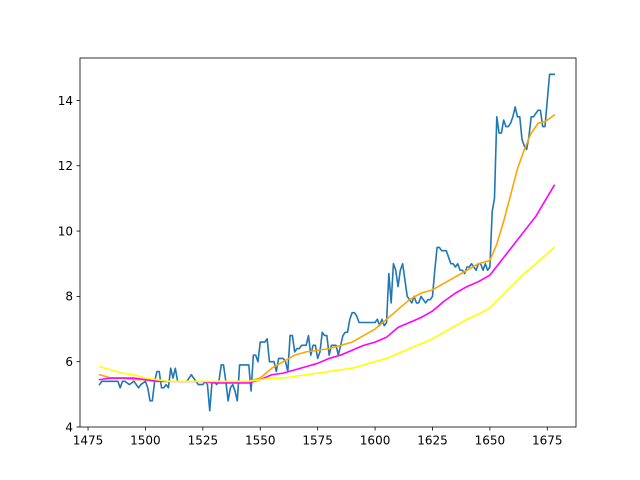 The image size is (640, 480). I want to click on x-tick-label: 1625, so click(432, 441).